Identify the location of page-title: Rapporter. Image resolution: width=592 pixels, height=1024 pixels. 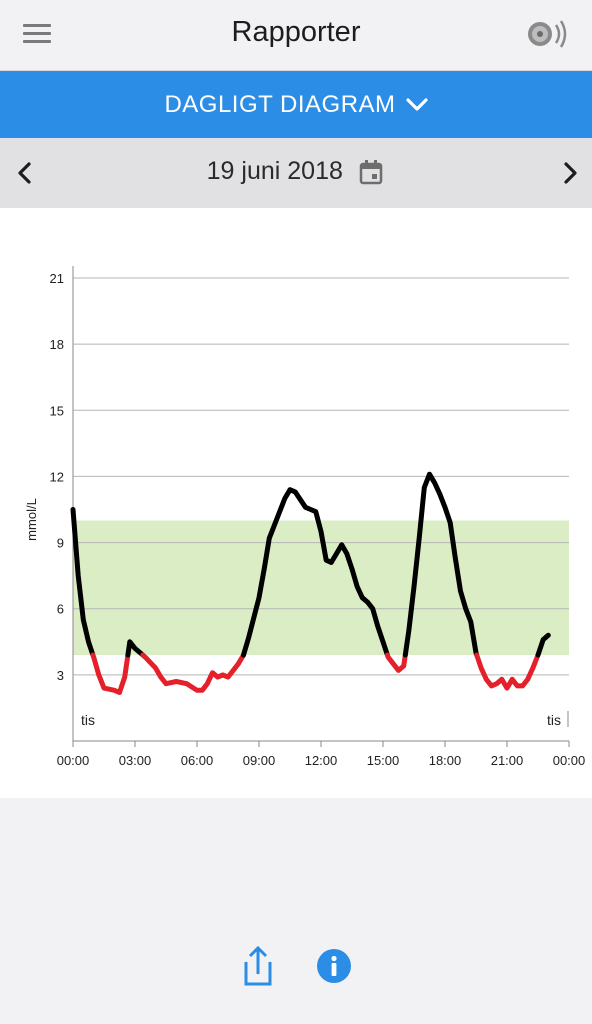
(296, 32).